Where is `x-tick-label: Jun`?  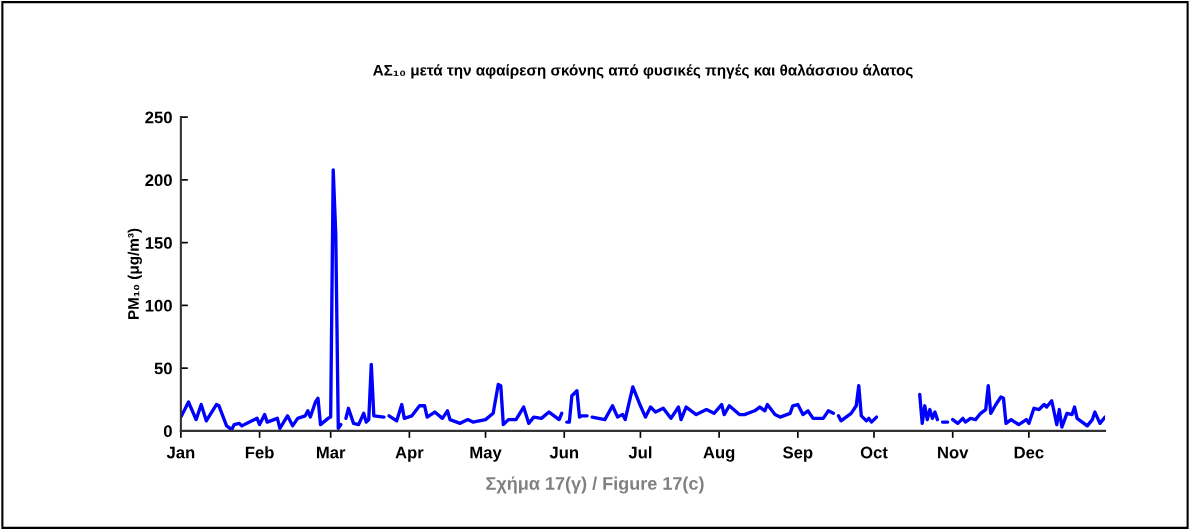 x-tick-label: Jun is located at coordinates (564, 452).